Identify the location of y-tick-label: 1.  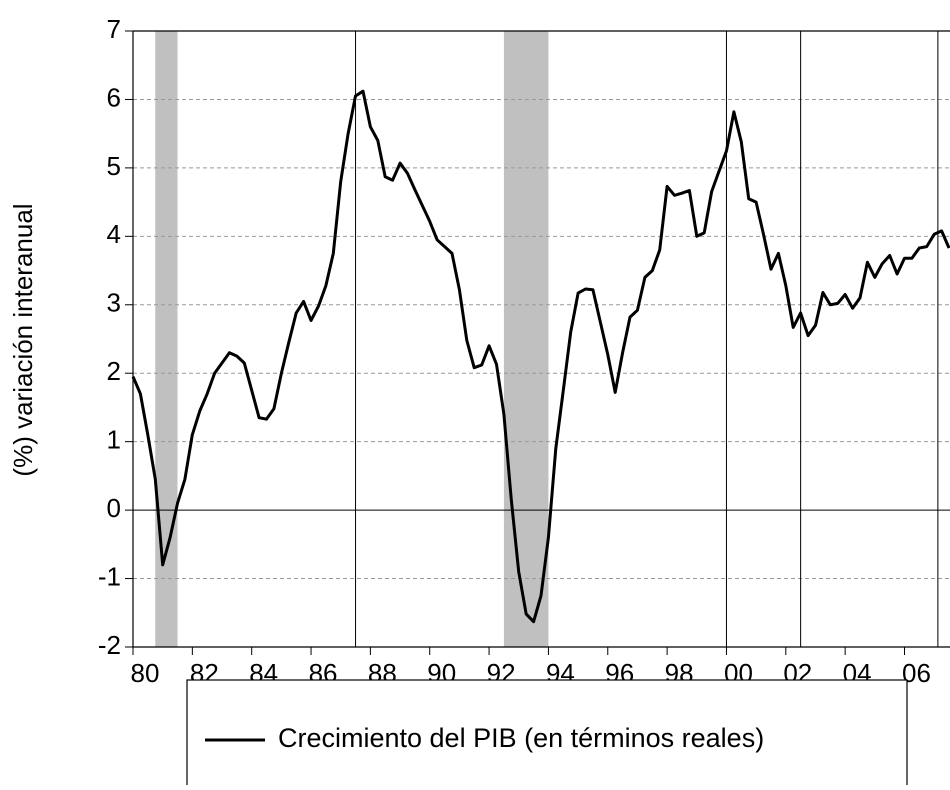
(114, 440).